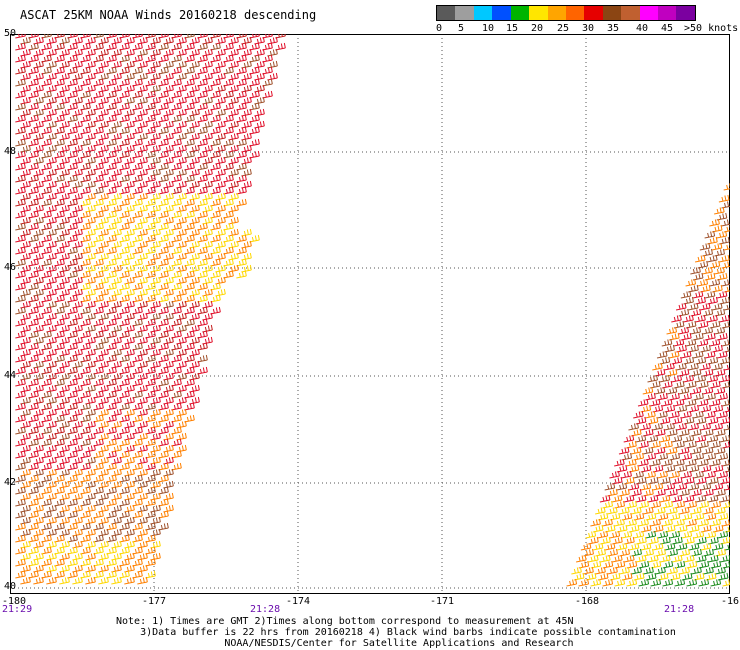  Describe the element at coordinates (575, 13) in the screenshot. I see `legend-swatch` at that location.